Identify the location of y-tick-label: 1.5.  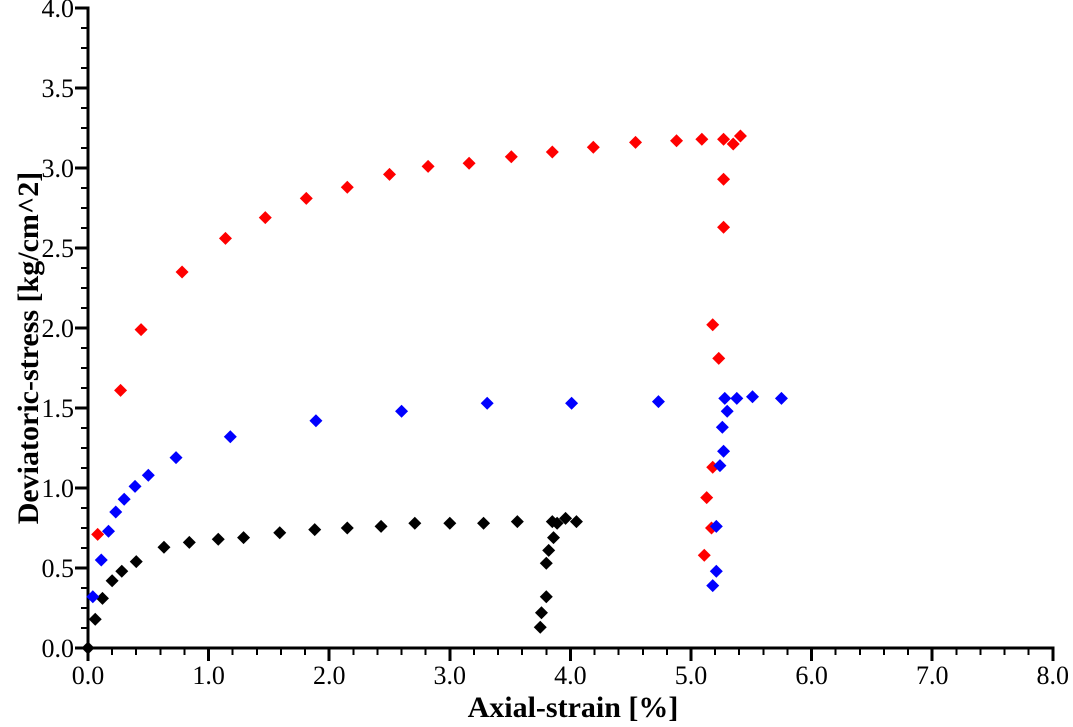
(58, 408).